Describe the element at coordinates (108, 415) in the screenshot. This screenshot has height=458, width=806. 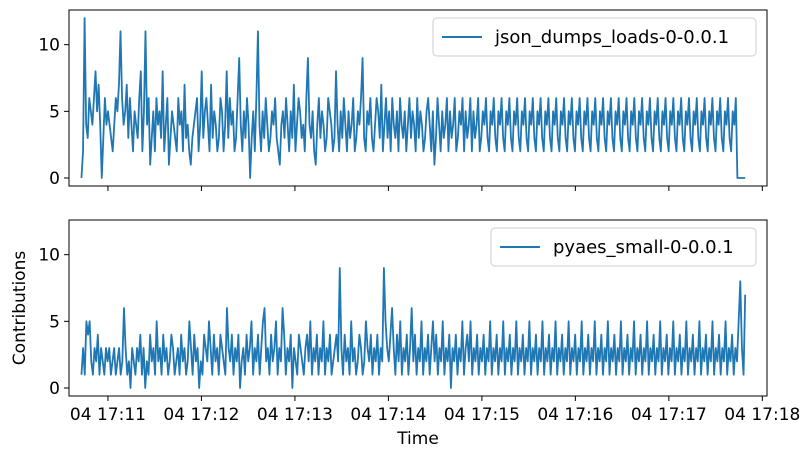
I see `x-tick-label: 04 17:11` at that location.